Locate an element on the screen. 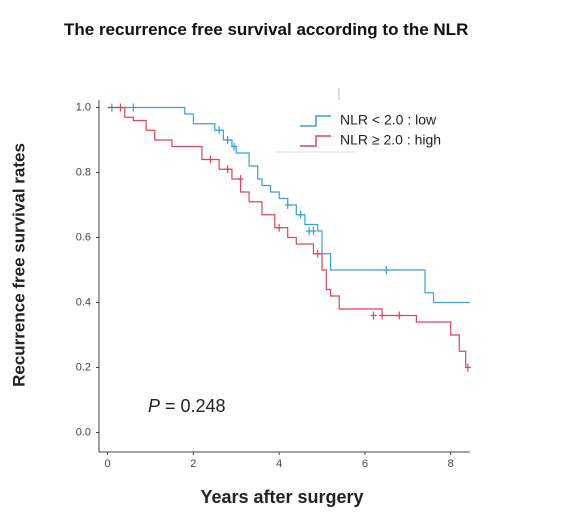 This screenshot has height=512, width=566. annotation-symbol: P is located at coordinates (154, 406).